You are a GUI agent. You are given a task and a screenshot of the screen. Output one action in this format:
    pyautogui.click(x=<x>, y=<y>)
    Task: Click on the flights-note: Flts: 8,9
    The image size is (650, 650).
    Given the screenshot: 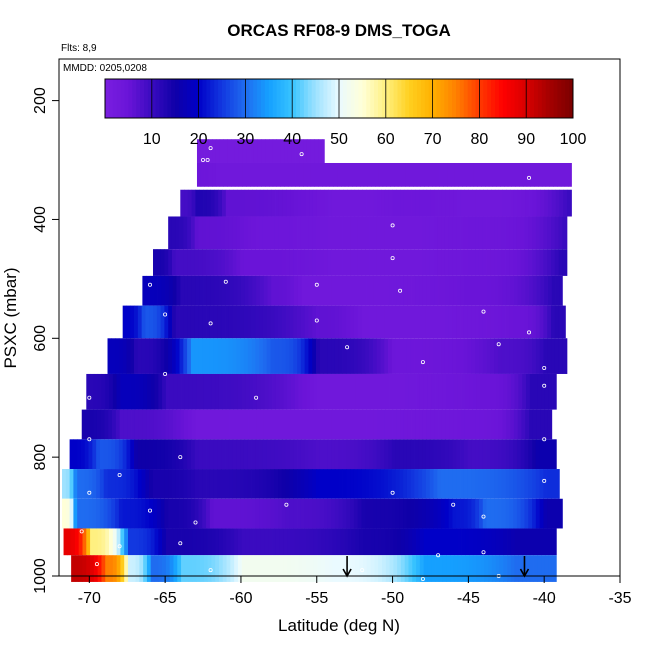 What is the action you would take?
    pyautogui.click(x=79, y=48)
    